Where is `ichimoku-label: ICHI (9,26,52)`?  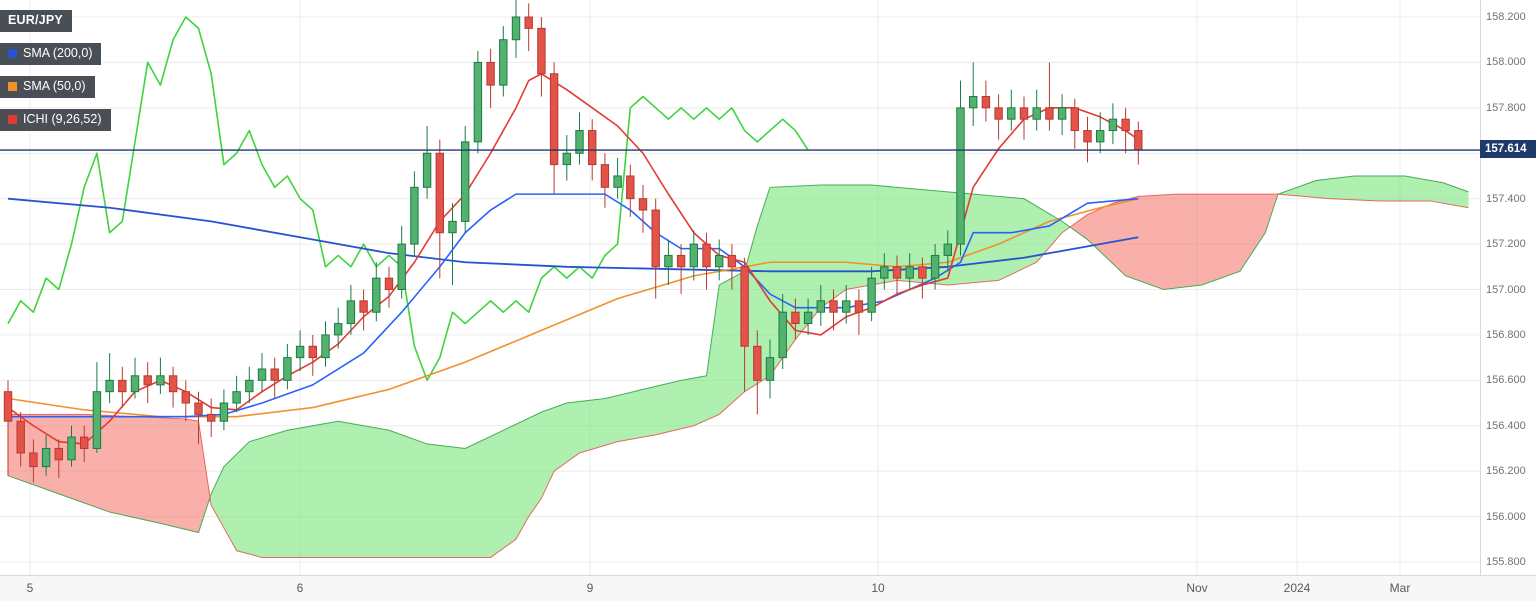 ichimoku-label: ICHI (9,26,52) is located at coordinates (62, 119).